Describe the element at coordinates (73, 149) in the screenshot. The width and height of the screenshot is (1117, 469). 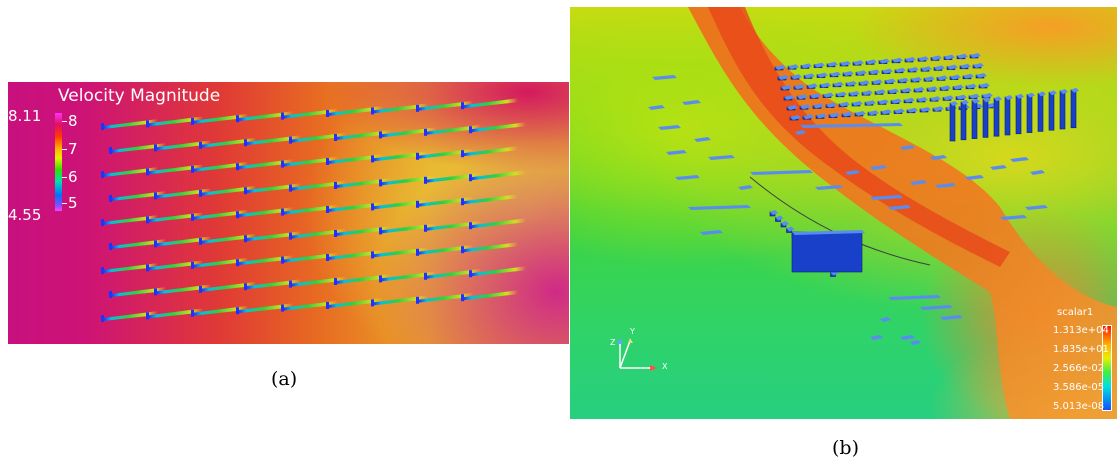
I see `colorbar-tick-label: 7` at that location.